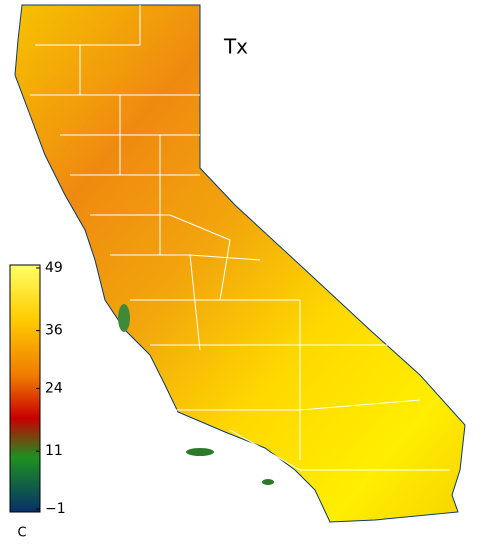 Image resolution: width=500 pixels, height=550 pixels. What do you see at coordinates (54, 331) in the screenshot?
I see `colorbar-tick-label: 36` at bounding box center [54, 331].